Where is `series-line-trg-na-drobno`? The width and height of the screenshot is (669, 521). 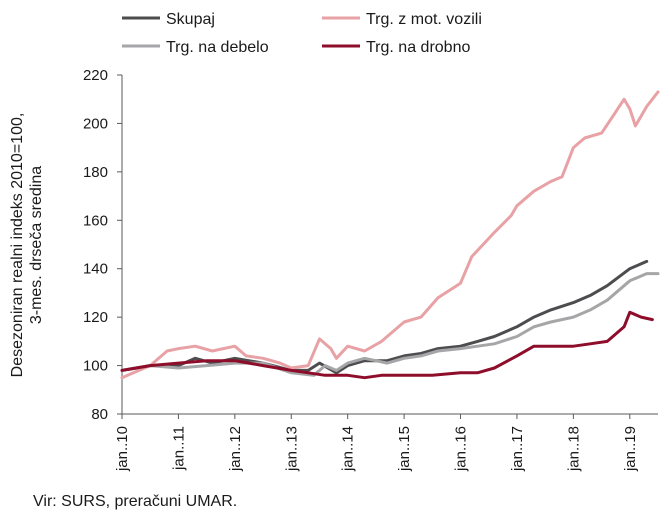
series-line-trg-na-drobno is located at coordinates (387, 345).